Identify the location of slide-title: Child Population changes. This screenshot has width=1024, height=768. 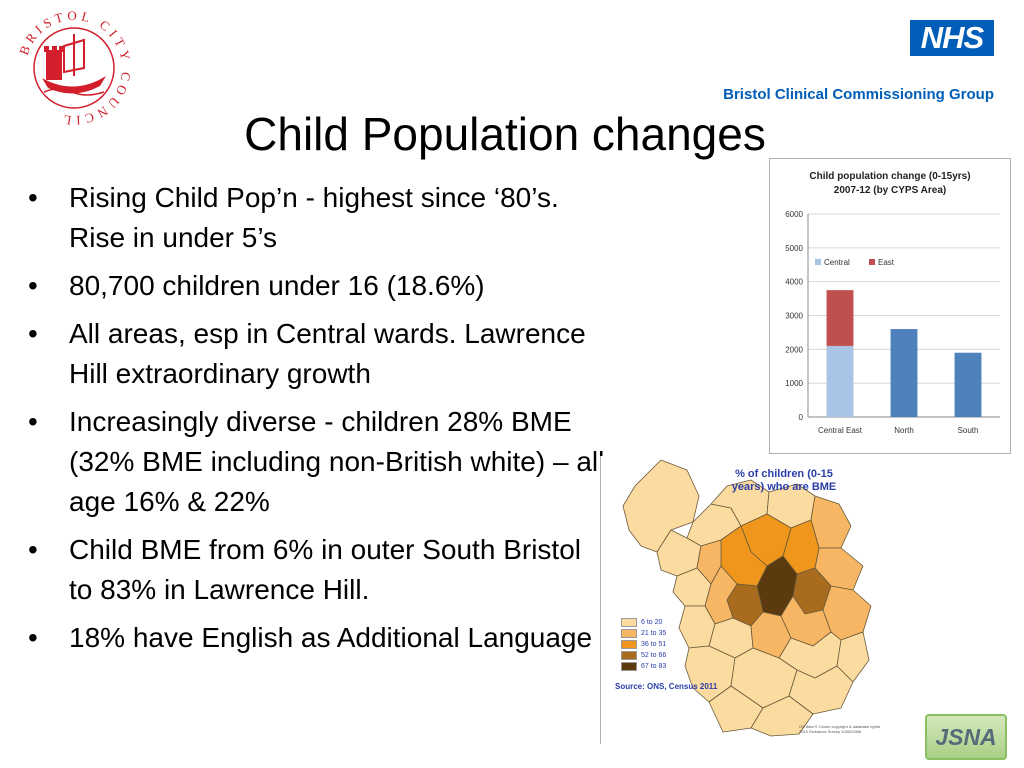
(505, 134).